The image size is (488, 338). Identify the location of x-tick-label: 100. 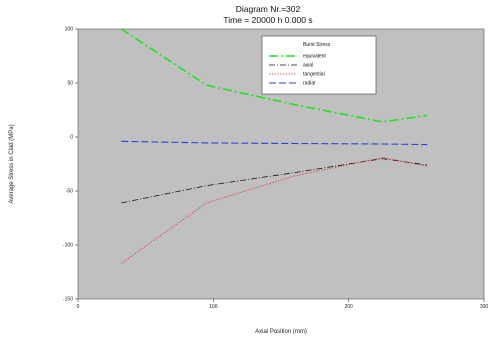
(213, 307).